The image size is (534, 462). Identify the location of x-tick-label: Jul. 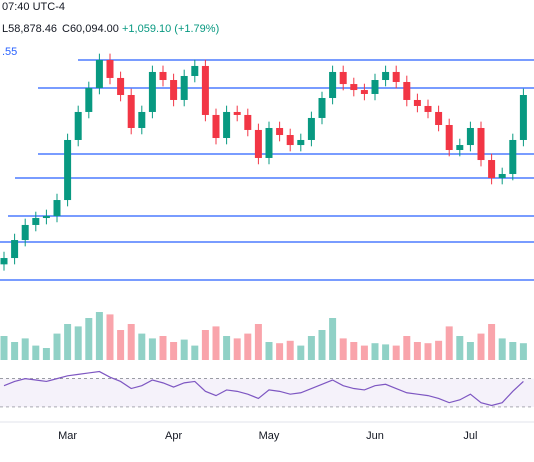
(470, 436).